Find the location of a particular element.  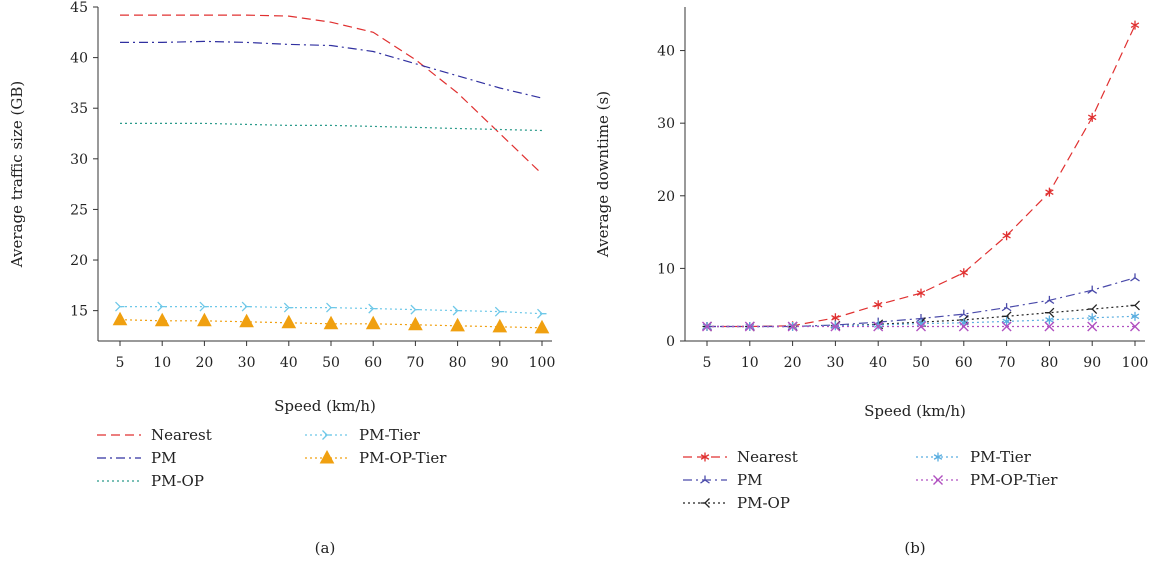

series-pm is located at coordinates (331, 69).